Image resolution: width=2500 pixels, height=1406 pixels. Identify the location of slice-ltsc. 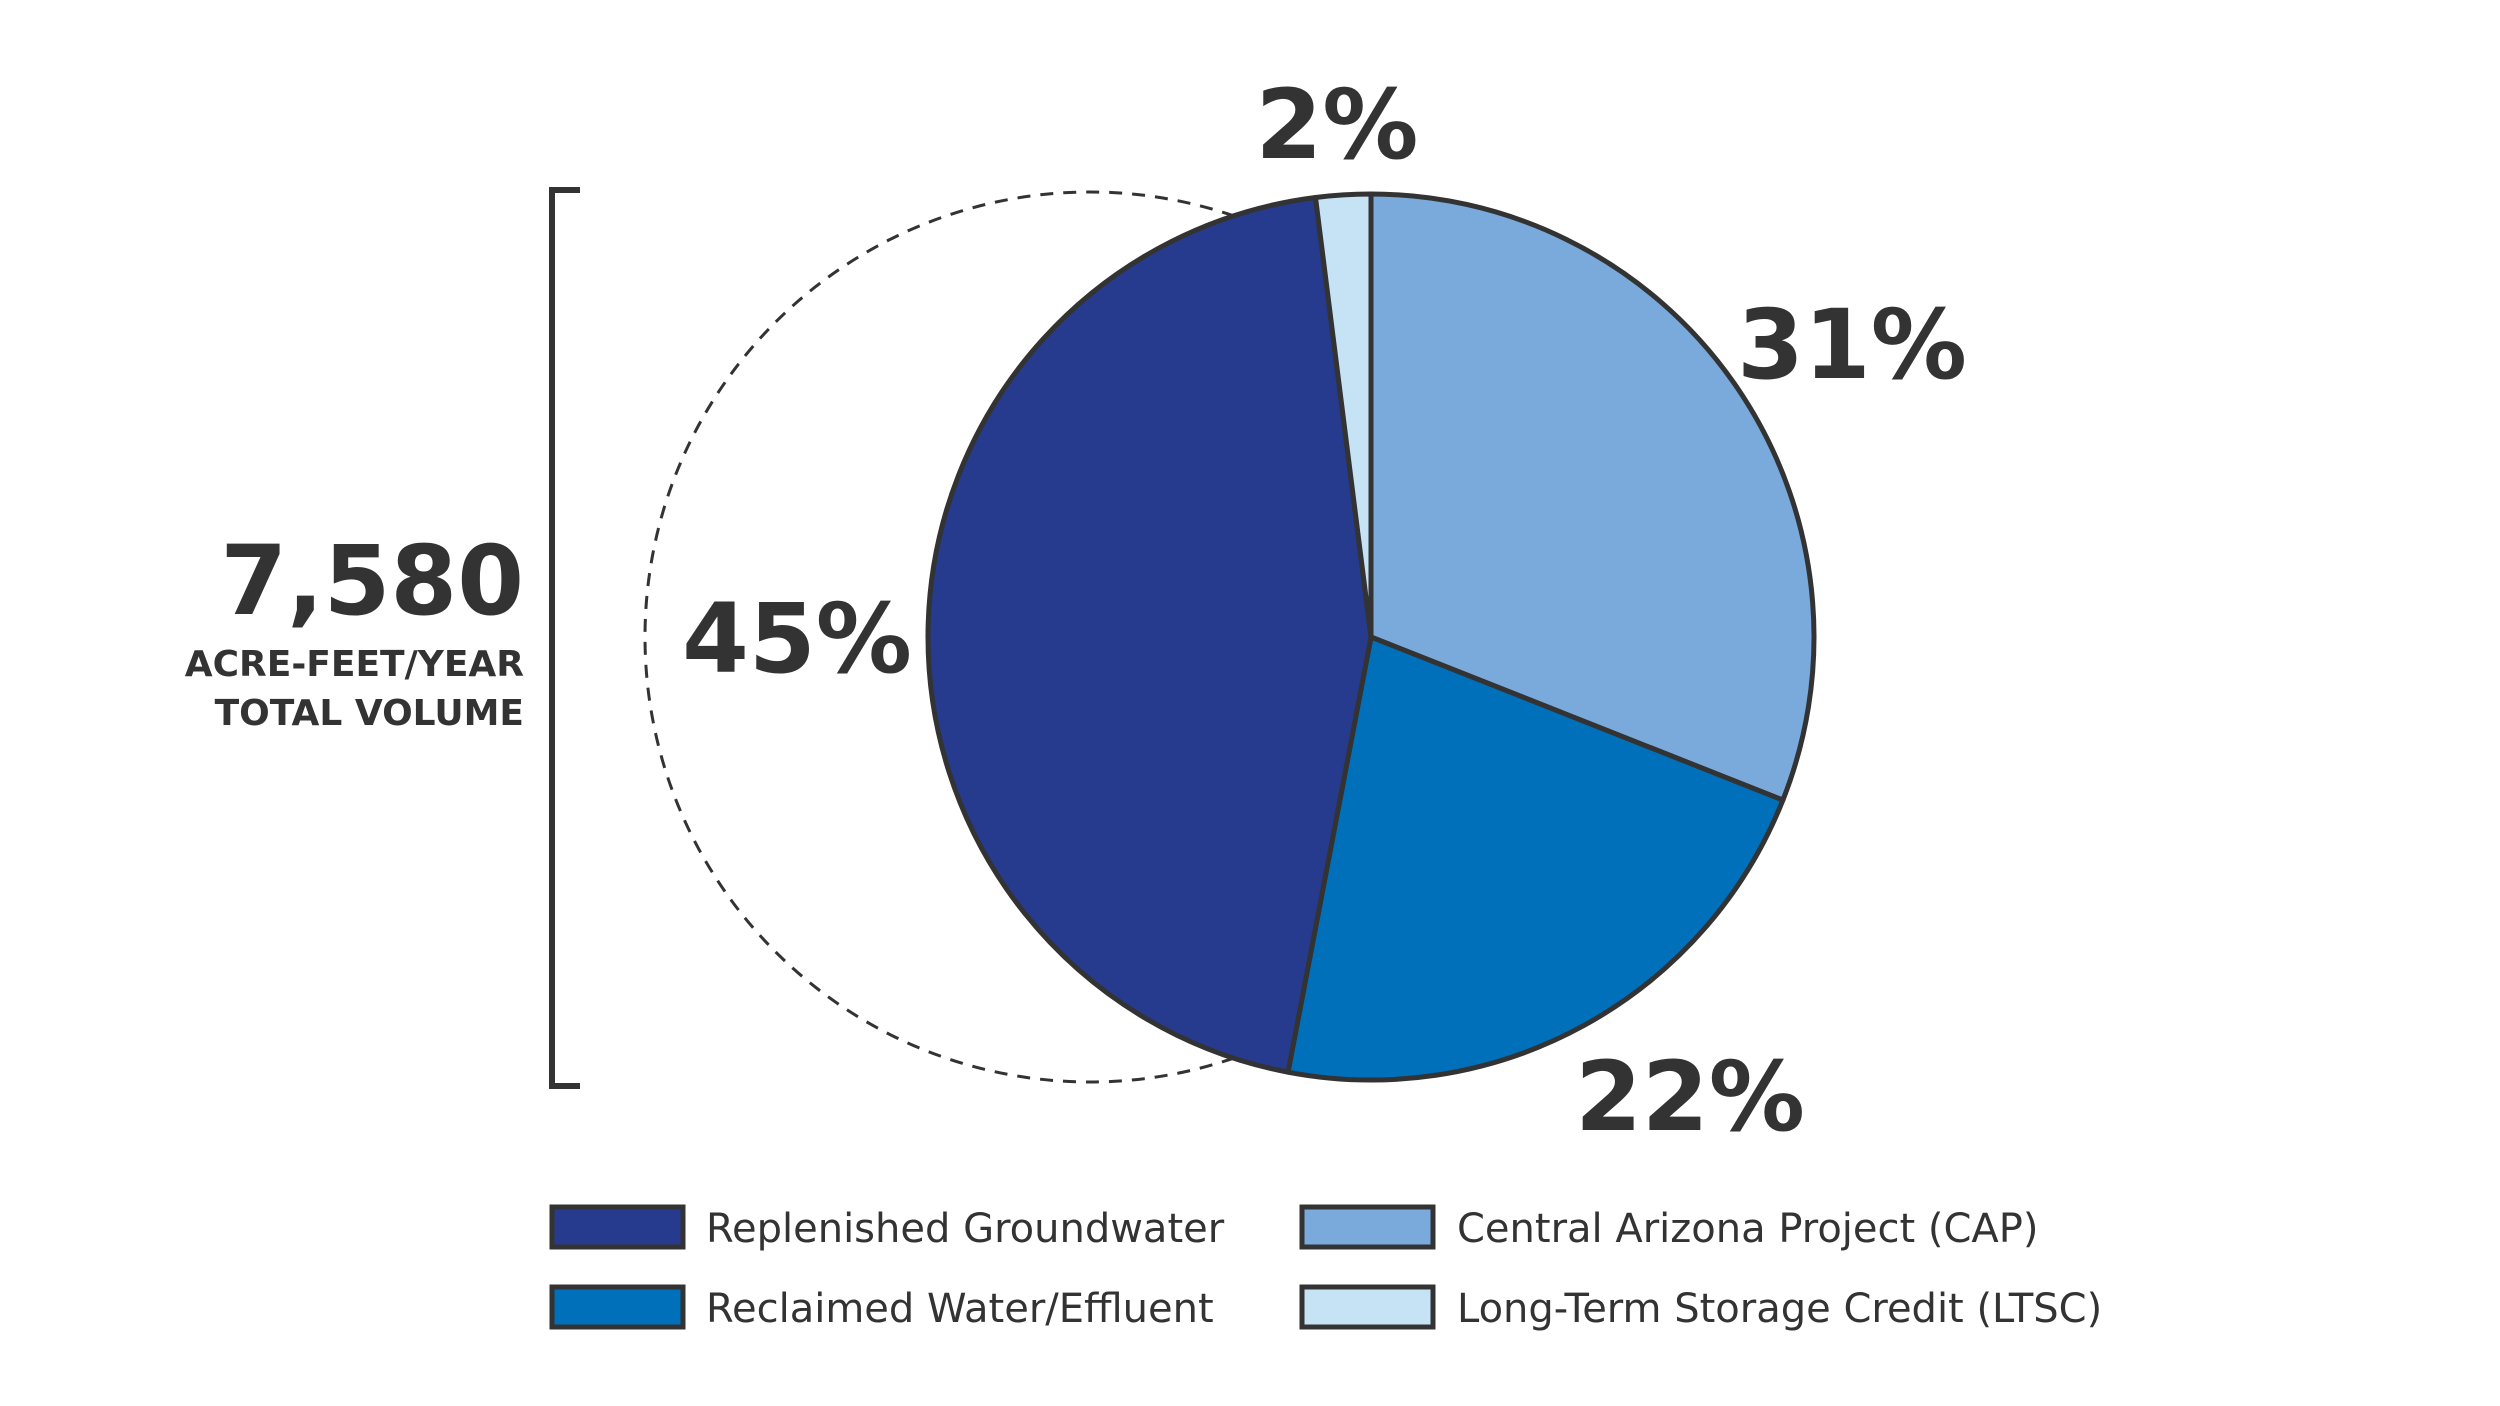
(1343, 415).